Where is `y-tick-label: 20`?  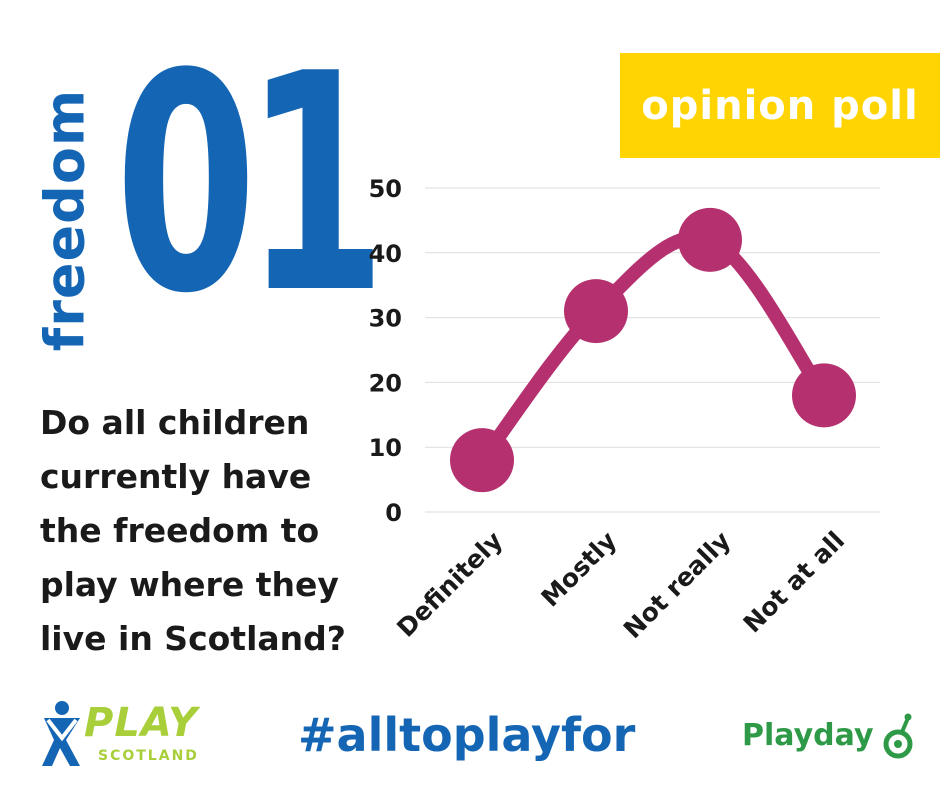
y-tick-label: 20 is located at coordinates (385, 383).